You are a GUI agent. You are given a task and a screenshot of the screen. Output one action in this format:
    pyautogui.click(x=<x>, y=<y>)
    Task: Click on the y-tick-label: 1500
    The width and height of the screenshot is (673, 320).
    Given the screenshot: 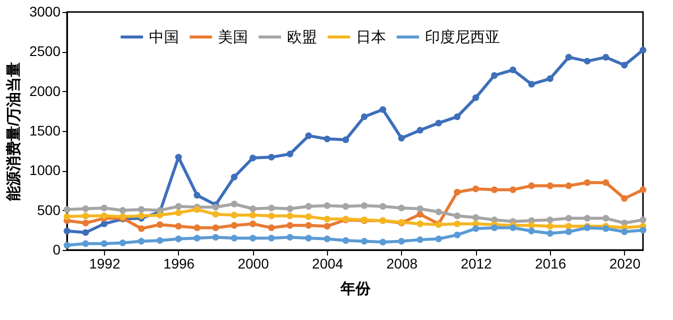 What is the action you would take?
    pyautogui.click(x=45, y=130)
    